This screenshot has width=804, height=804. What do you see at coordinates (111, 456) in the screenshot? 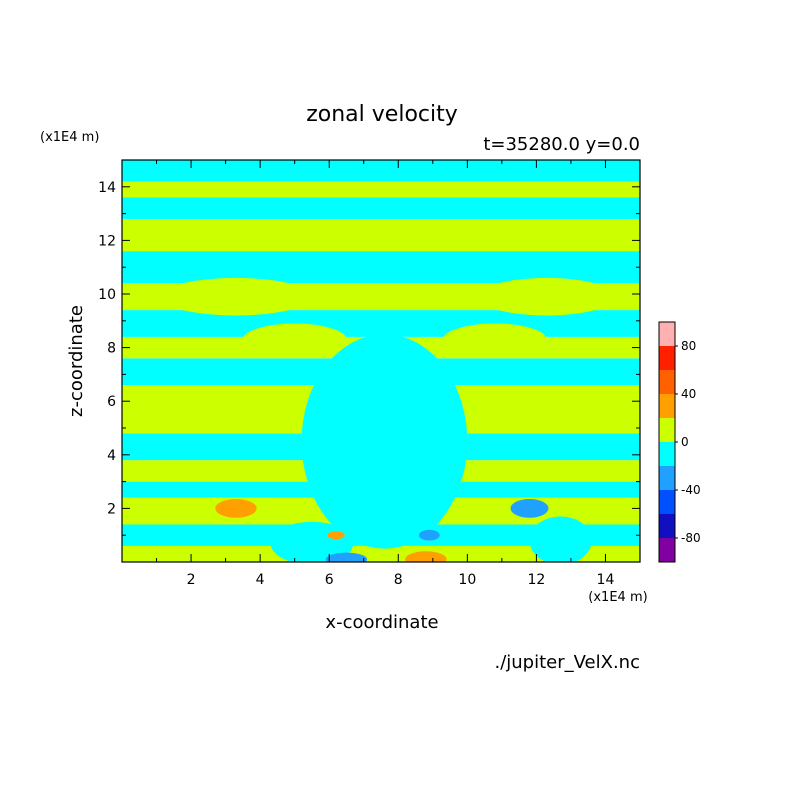
I see `y-tick-label: 4` at bounding box center [111, 456].